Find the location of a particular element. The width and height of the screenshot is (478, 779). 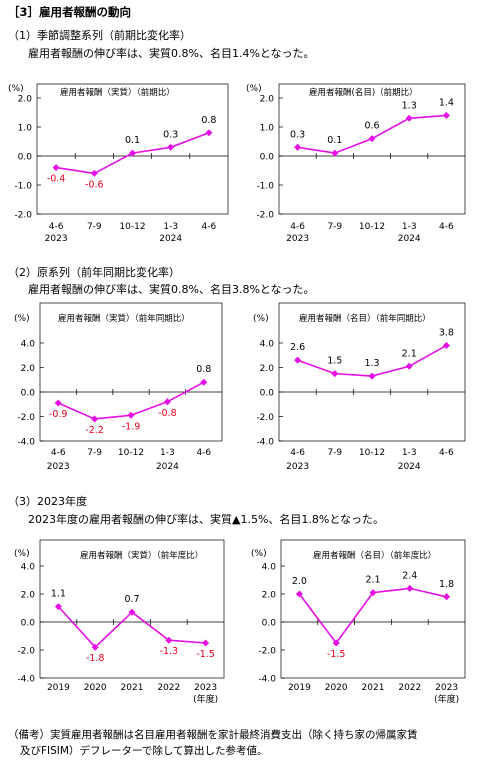

chart-title: 雇用者報酬（実質）（前年度比） is located at coordinates (141, 555).